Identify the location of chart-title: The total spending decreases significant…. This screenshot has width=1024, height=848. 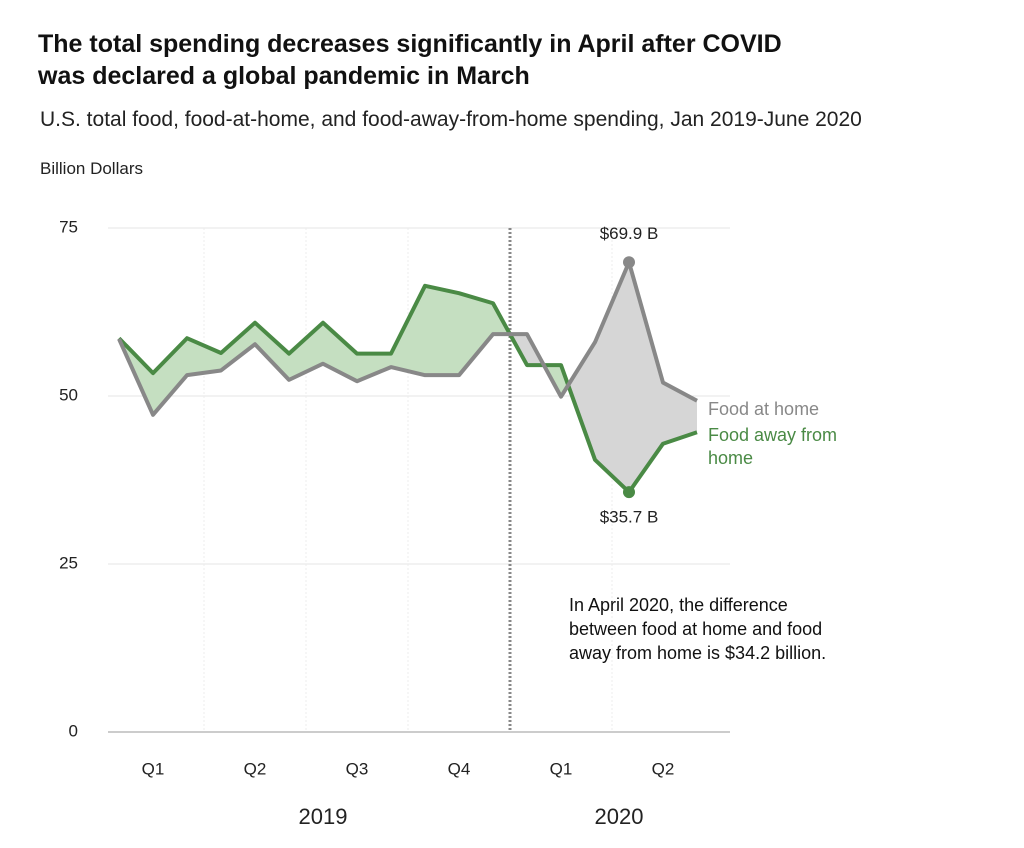
(410, 60).